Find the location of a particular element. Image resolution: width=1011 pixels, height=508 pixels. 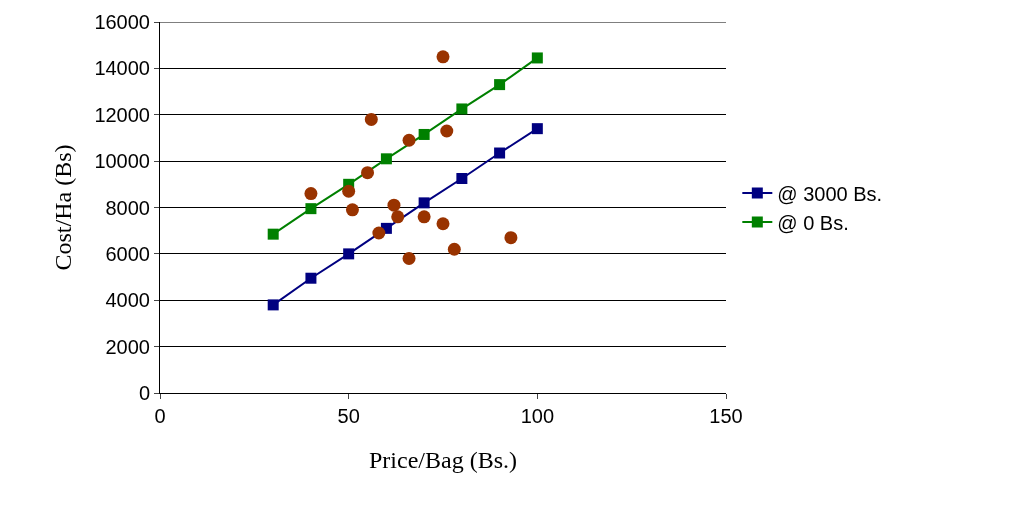

legend-label: @ 0 Bs. is located at coordinates (813, 222).